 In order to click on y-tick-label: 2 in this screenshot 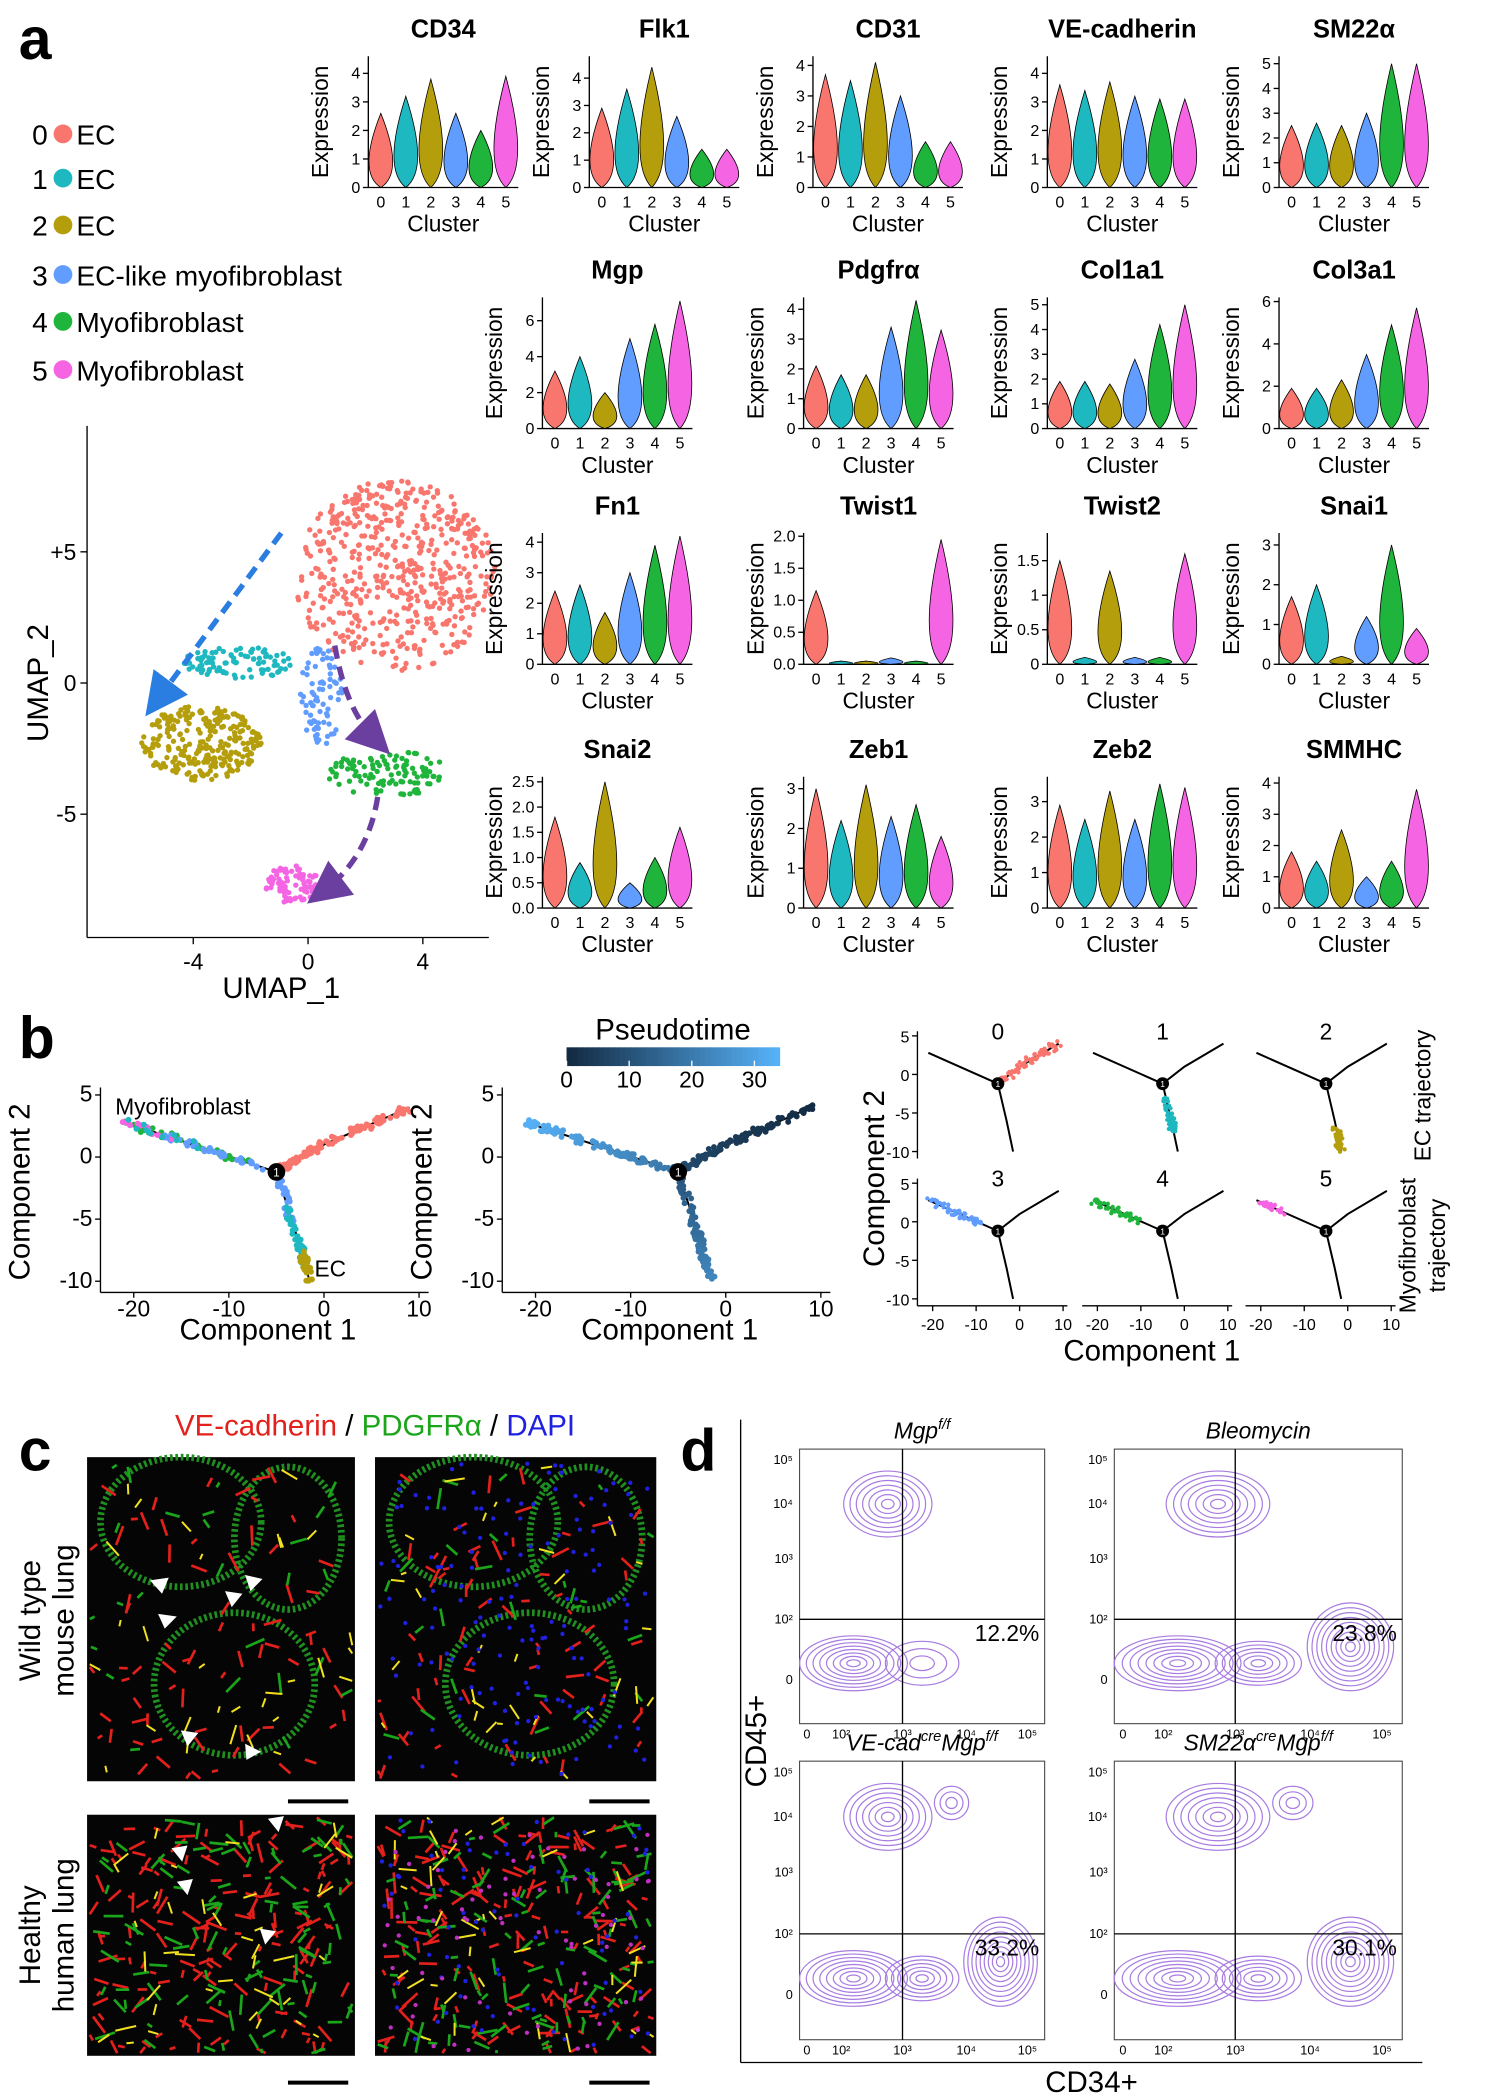, I will do `click(1266, 138)`.